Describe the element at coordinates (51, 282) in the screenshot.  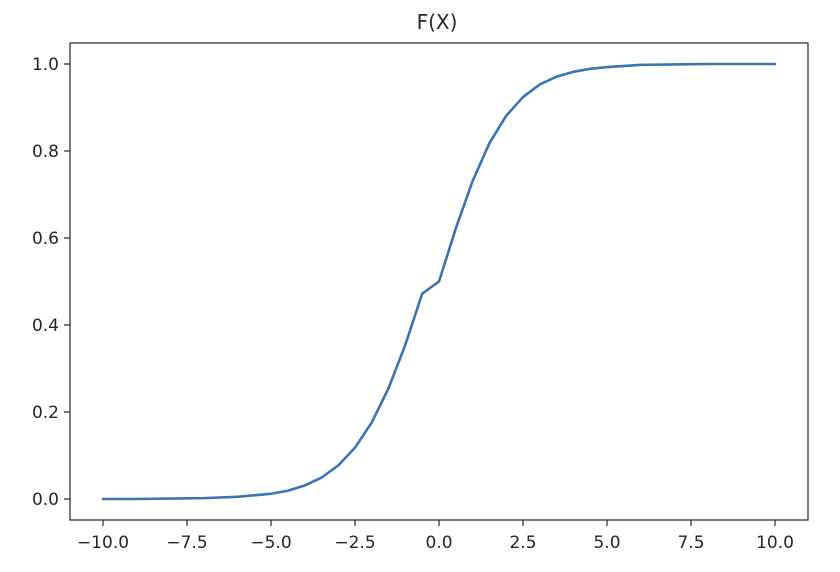
I see `y-axis: 0.0 0.2 0.4 0.6 0.8 1.0` at that location.